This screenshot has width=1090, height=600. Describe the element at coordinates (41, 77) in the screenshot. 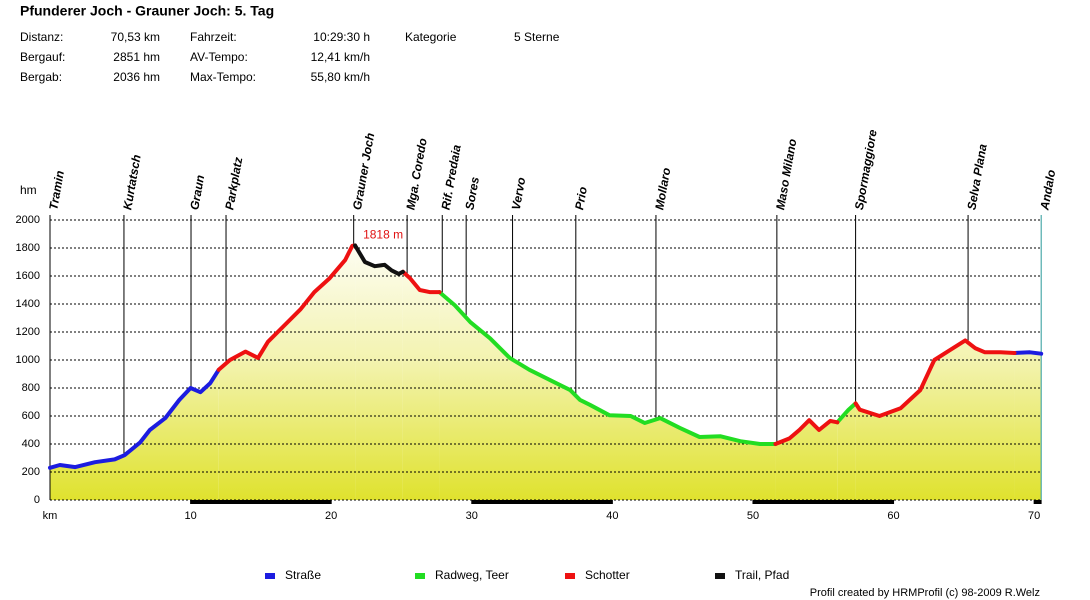

I see `stat-label: Bergab:` at that location.